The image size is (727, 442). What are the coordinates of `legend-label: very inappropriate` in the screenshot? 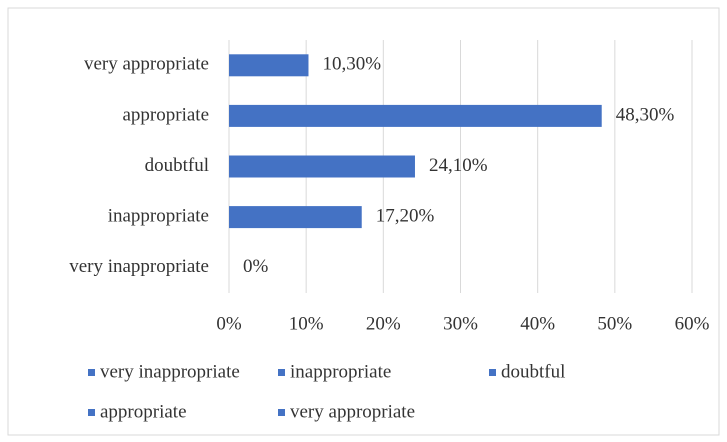 It's located at (170, 371).